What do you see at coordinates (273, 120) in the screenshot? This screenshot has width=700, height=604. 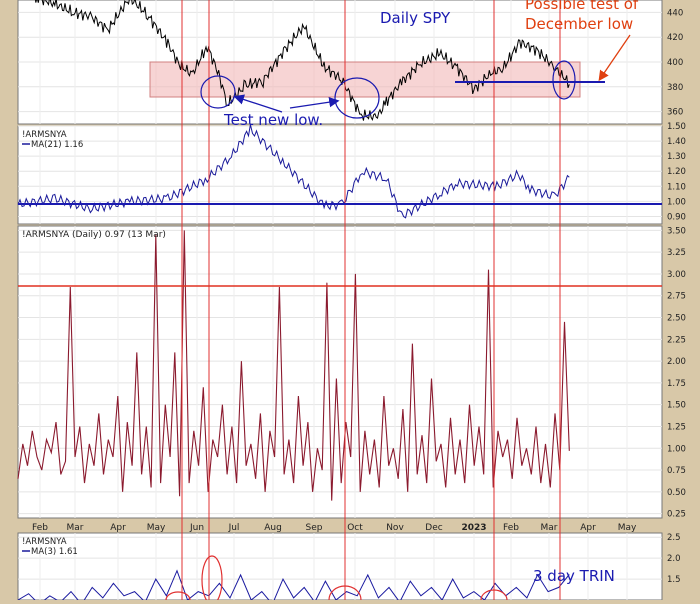 I see `annotation-test-new-low: Test new low.` at bounding box center [273, 120].